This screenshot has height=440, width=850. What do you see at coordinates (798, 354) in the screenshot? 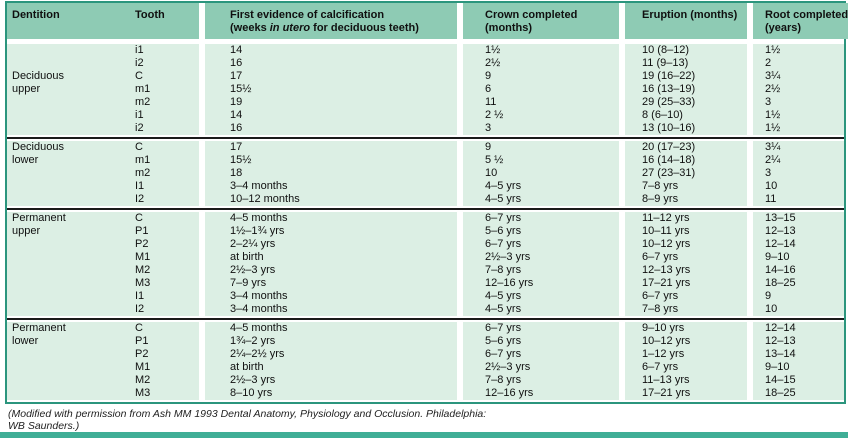
I see `cell-root: 13–14` at bounding box center [798, 354].